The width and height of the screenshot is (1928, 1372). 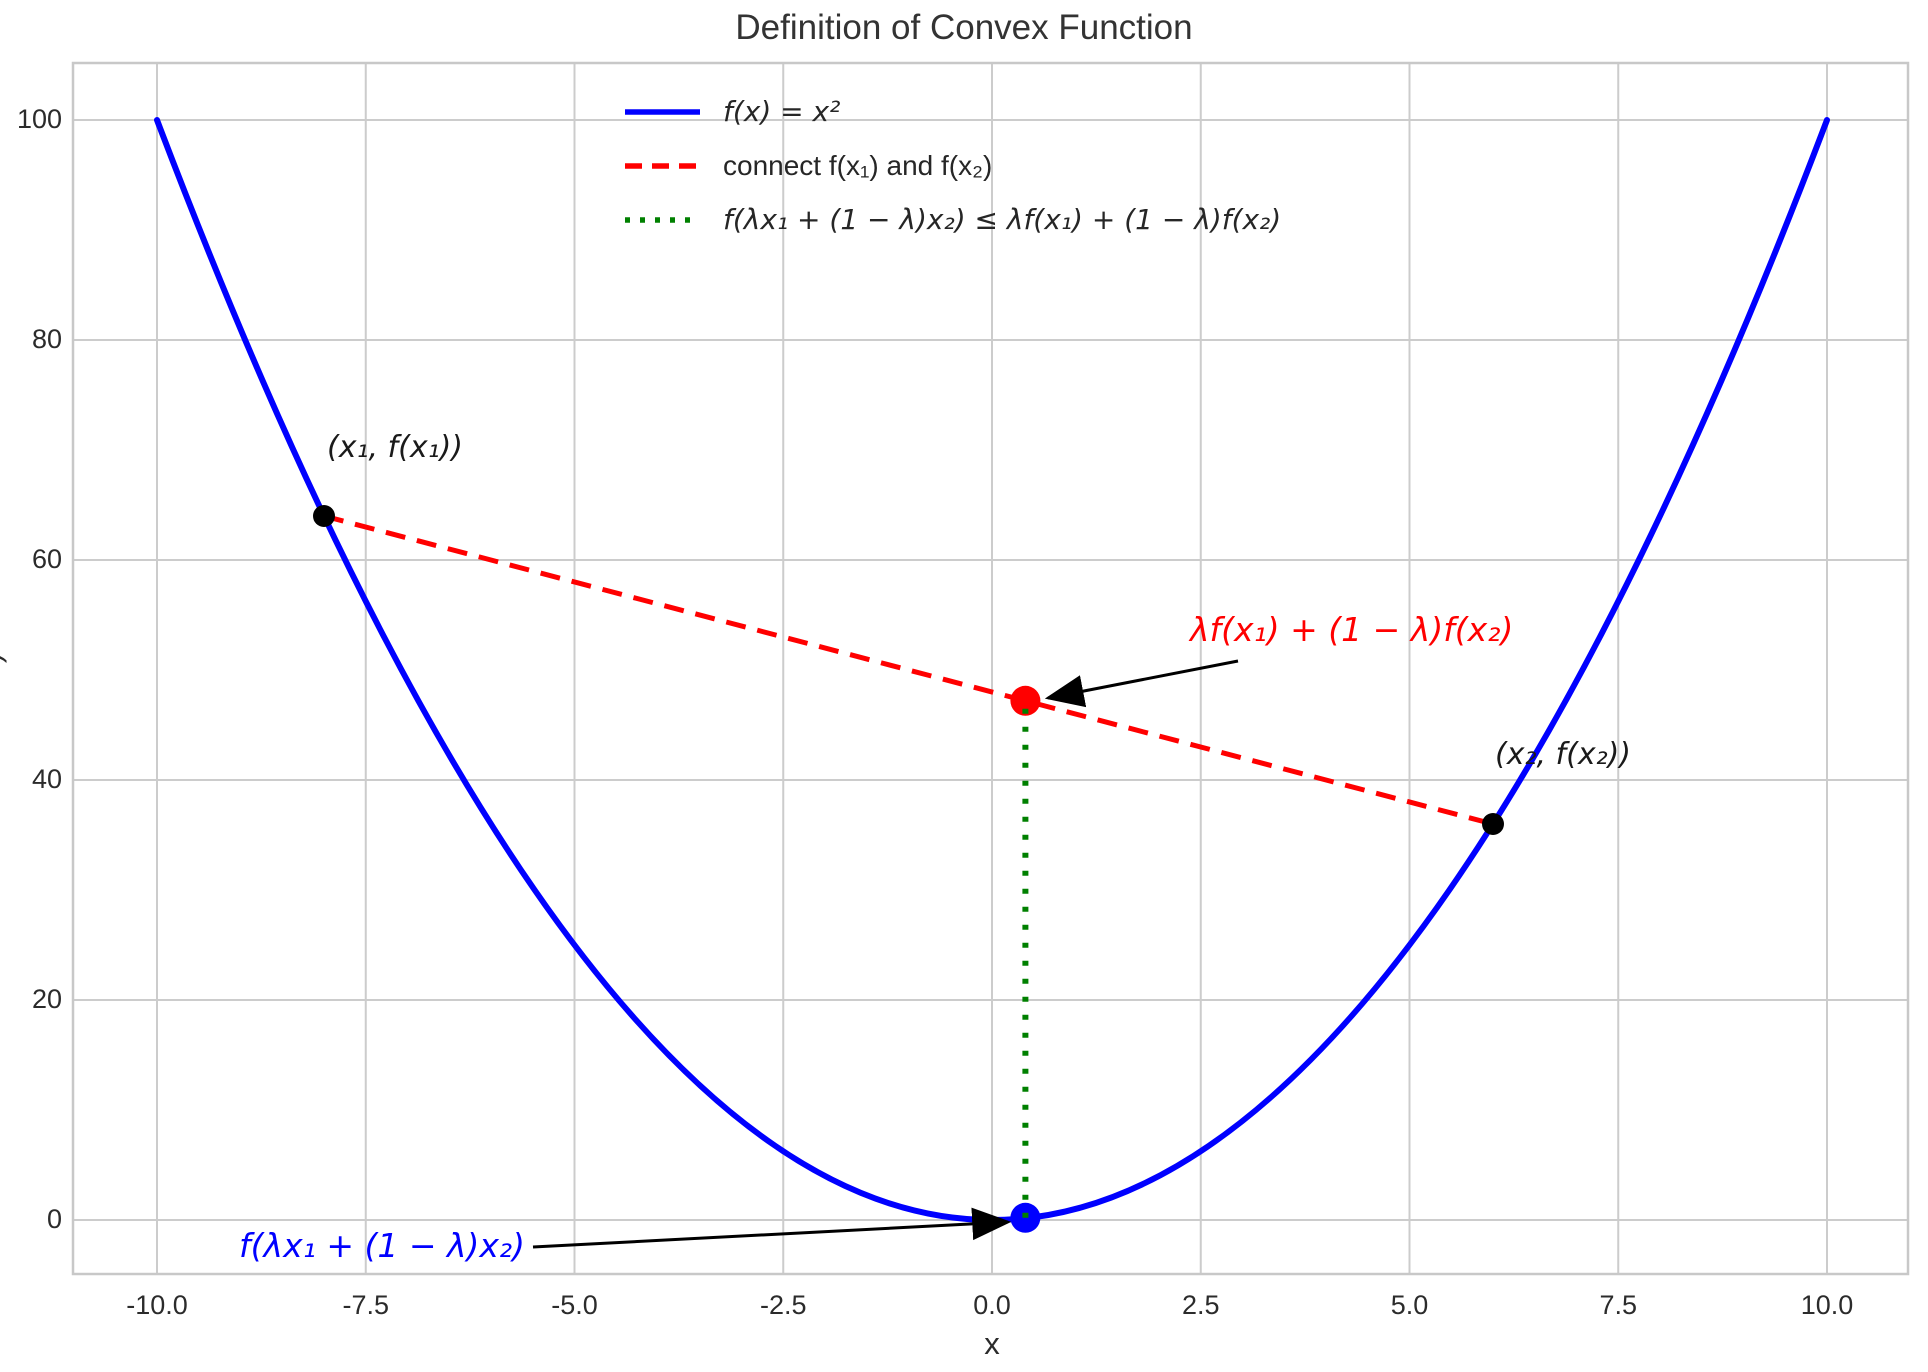 I want to click on annotation-chord-value: λf(x₁) + (1 − λ)f(x₂), so click(x=1352, y=629).